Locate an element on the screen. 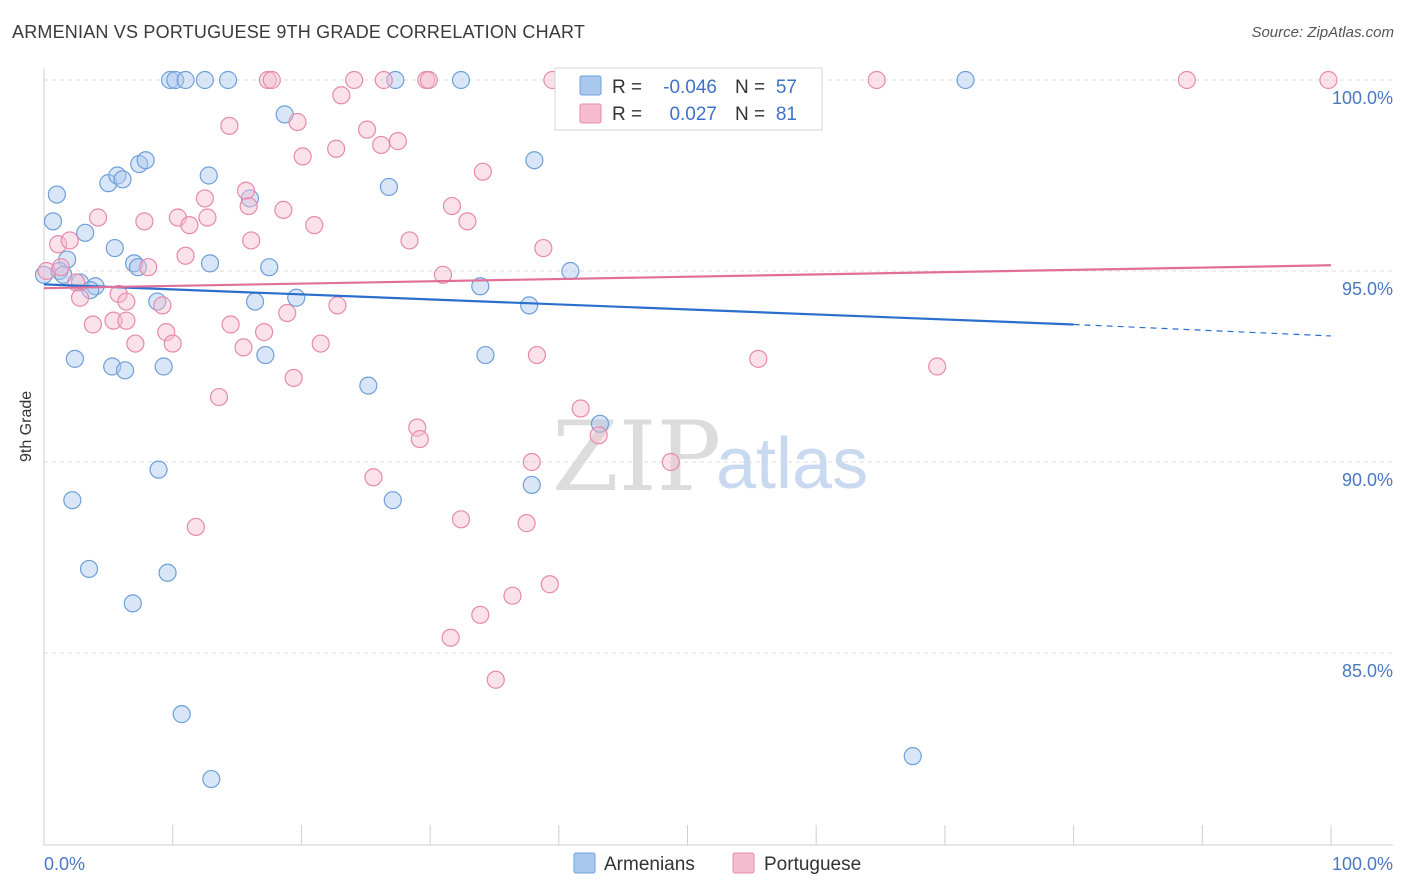 The image size is (1406, 892). x-tick-label-min: 0.0% is located at coordinates (64, 864).